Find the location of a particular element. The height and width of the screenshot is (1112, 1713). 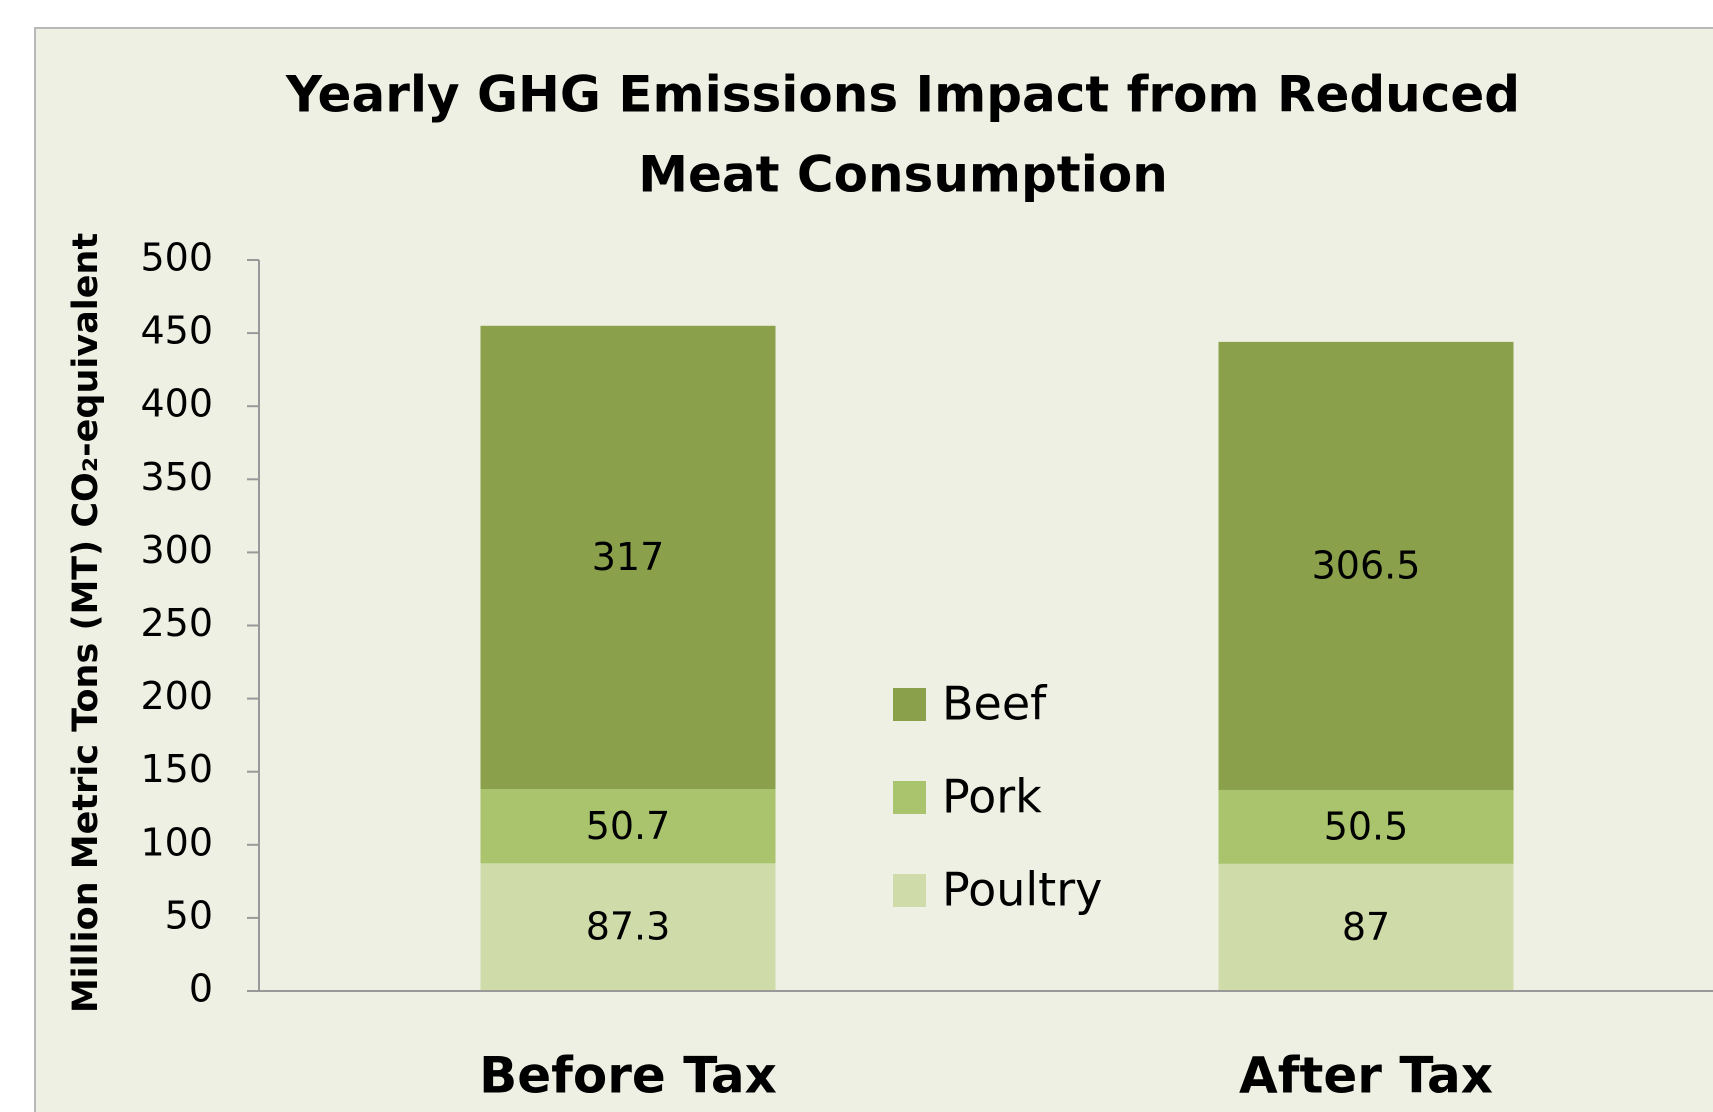

data-label: 50.7 is located at coordinates (628, 826).